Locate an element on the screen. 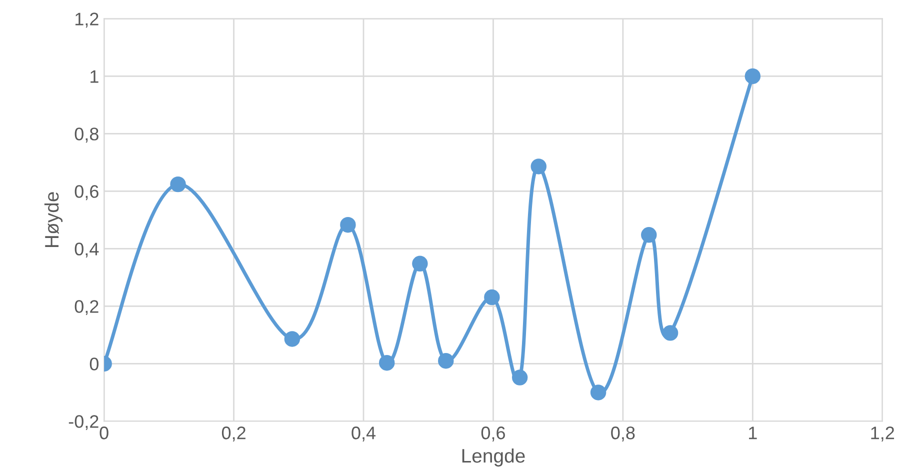  x-tick-label: 1,2 is located at coordinates (882, 434).